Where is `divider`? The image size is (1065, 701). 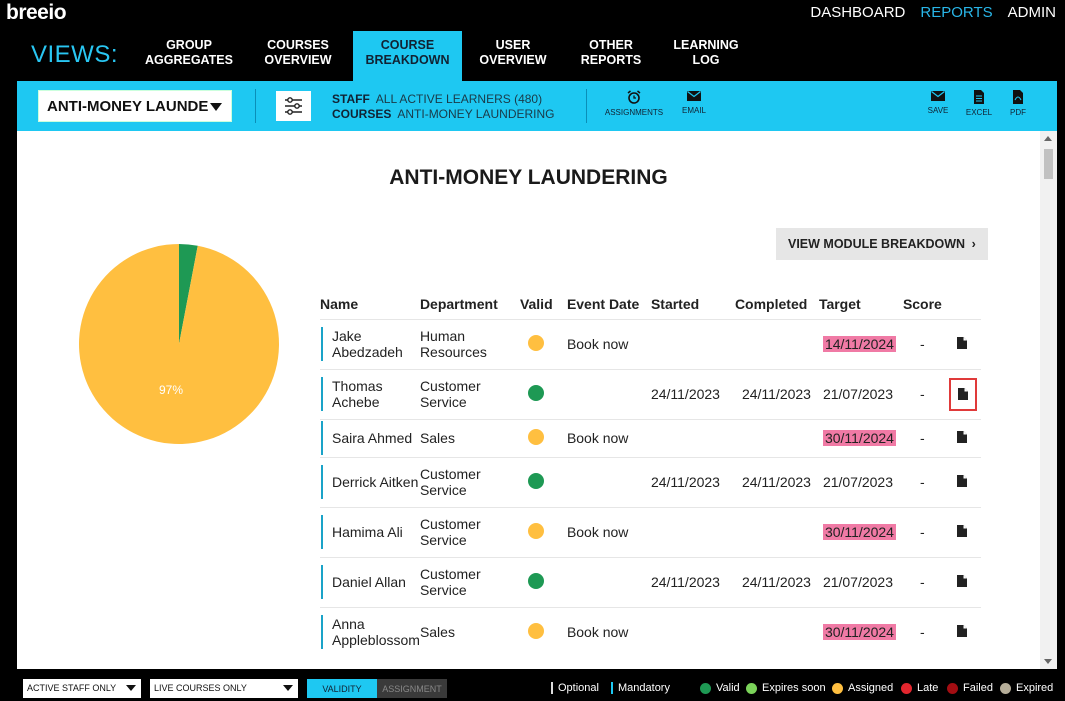
divider is located at coordinates (255, 106).